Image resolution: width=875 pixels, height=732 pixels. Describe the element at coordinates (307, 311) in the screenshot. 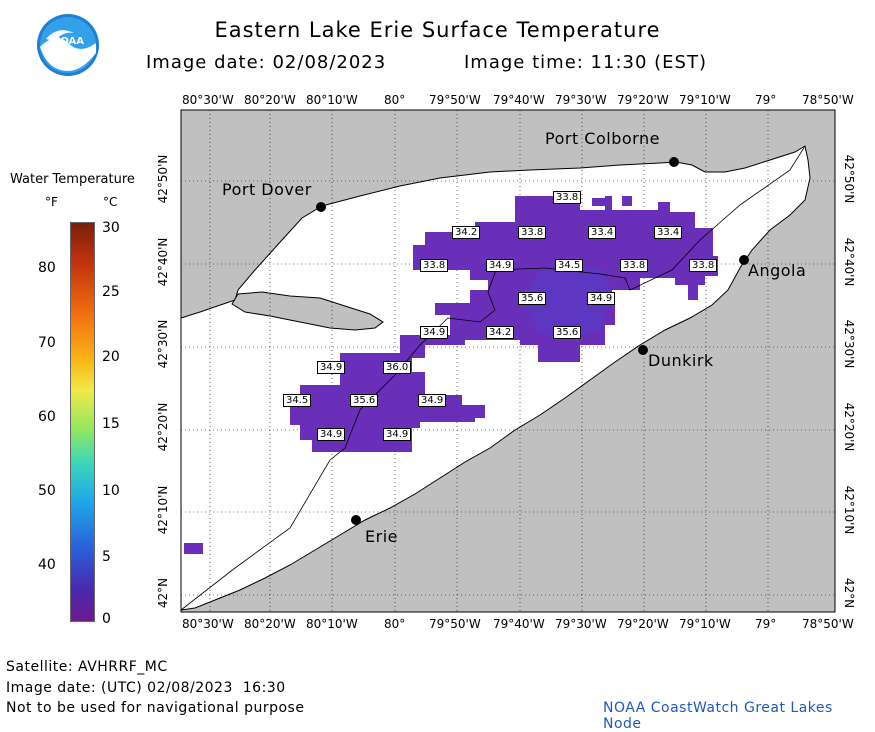

I see `long-point-peninsula` at that location.